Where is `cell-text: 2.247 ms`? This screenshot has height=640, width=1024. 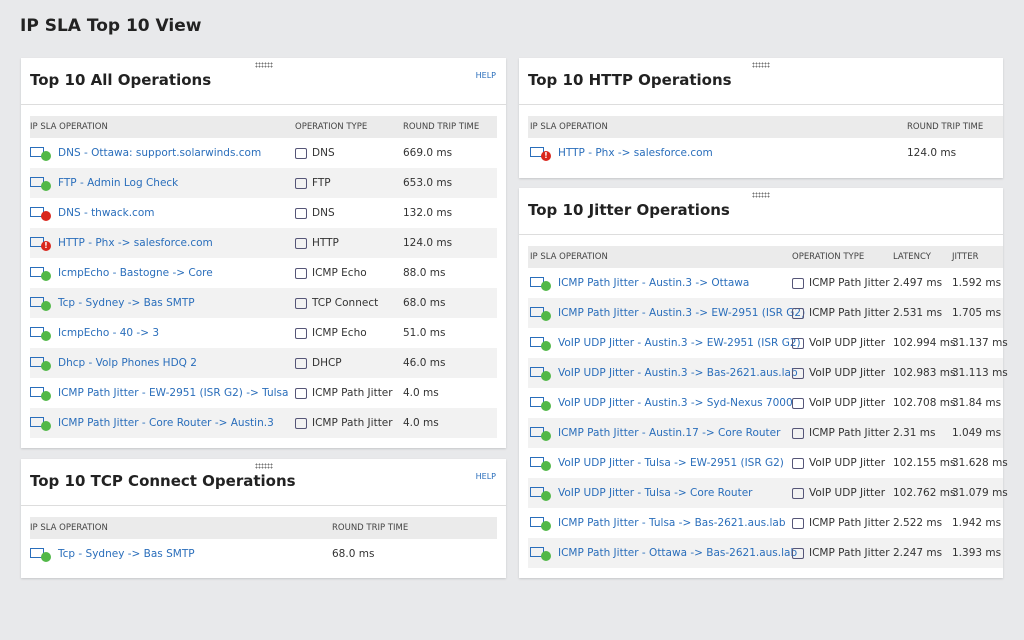
cell-text: 2.247 ms is located at coordinates (918, 553).